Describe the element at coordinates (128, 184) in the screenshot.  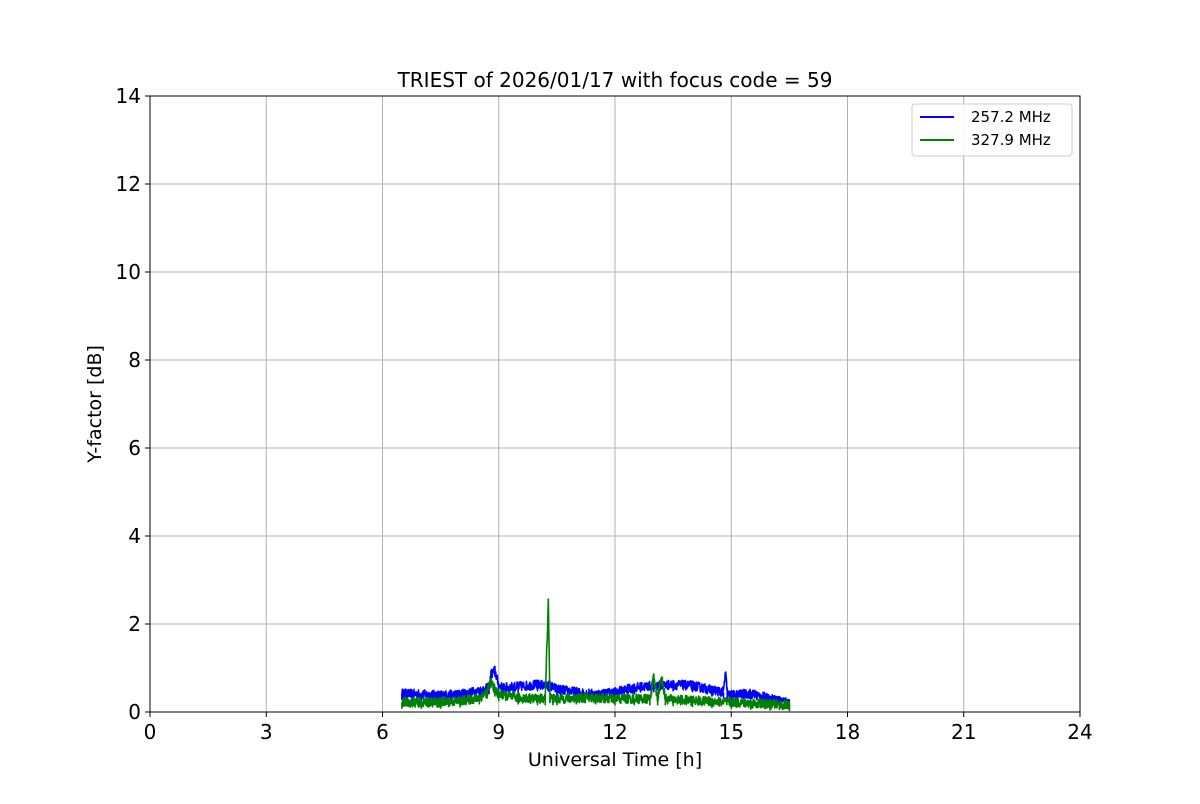
I see `y-tick-label: 12` at that location.